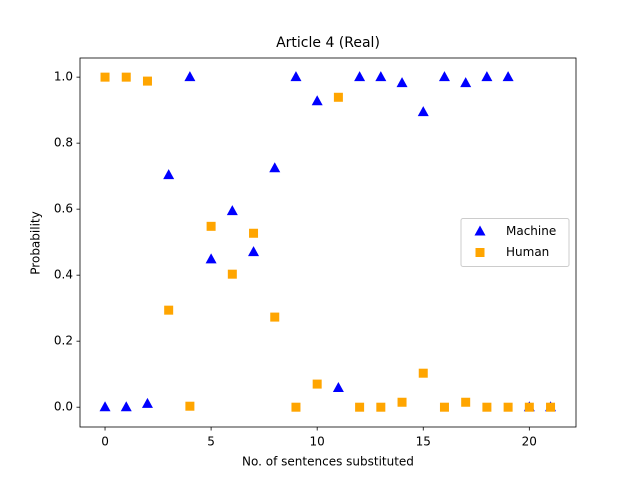 Image resolution: width=640 pixels, height=480 pixels. I want to click on y-tick-label: 1.0, so click(63, 77).